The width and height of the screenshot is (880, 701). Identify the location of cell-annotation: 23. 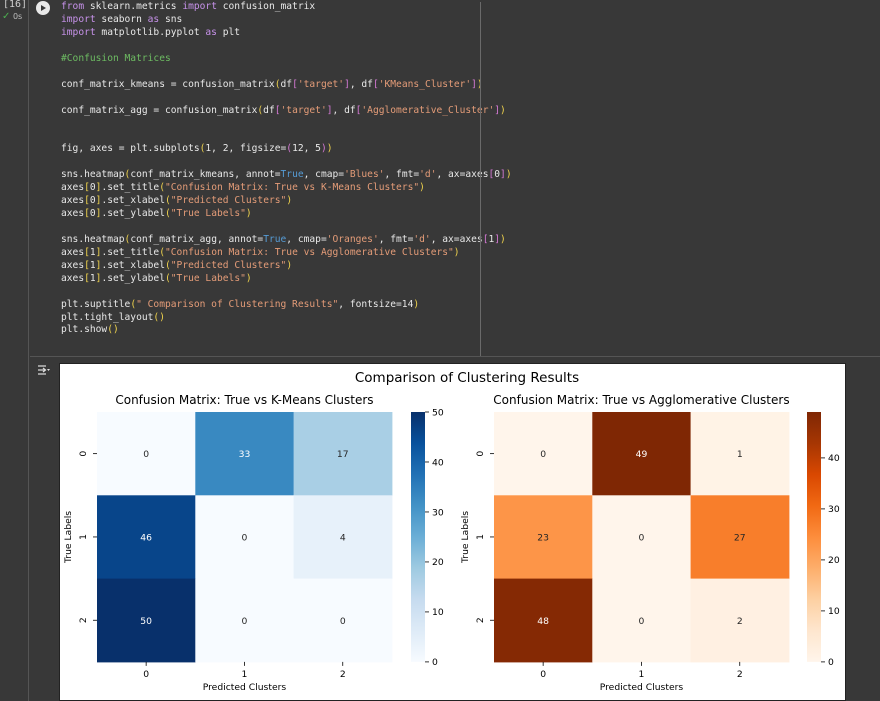
(543, 537).